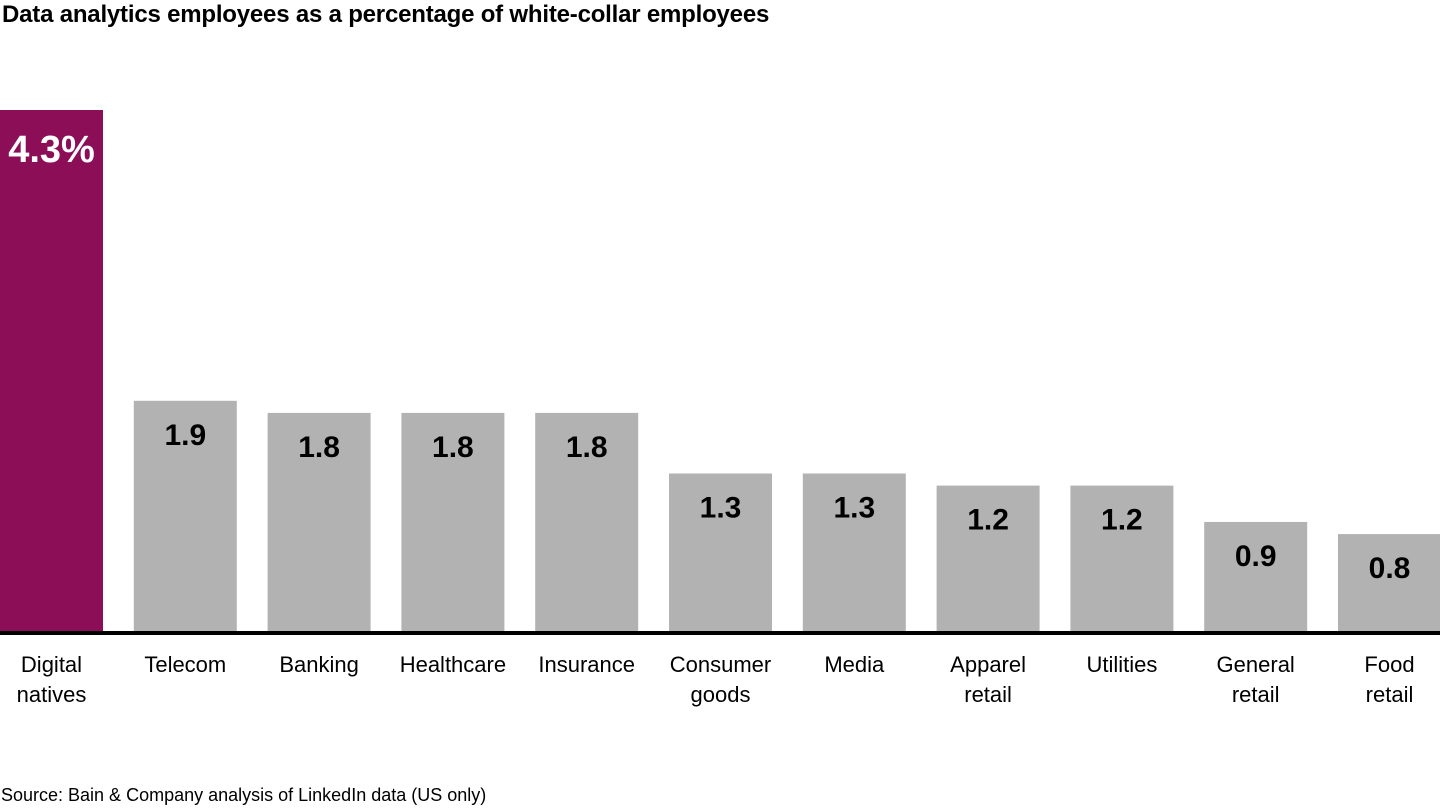 This screenshot has width=1440, height=810. I want to click on data-label: 4.3%, so click(51, 150).